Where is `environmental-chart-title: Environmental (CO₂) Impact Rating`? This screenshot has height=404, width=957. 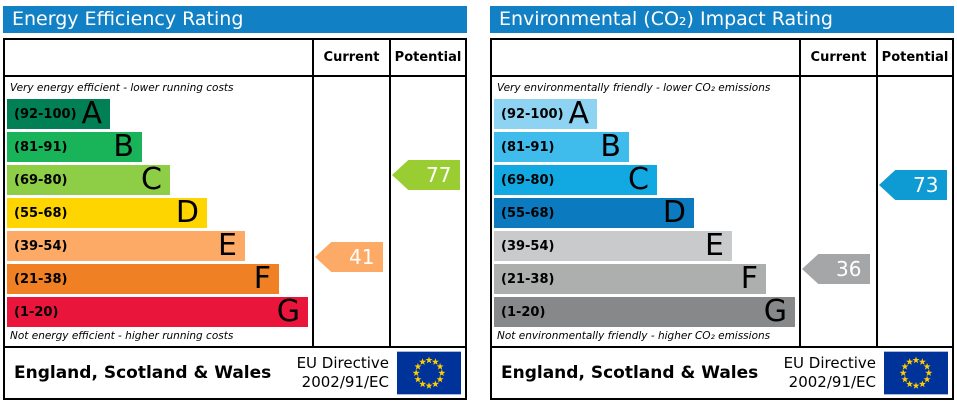
environmental-chart-title: Environmental (CO₂) Impact Rating is located at coordinates (722, 19).